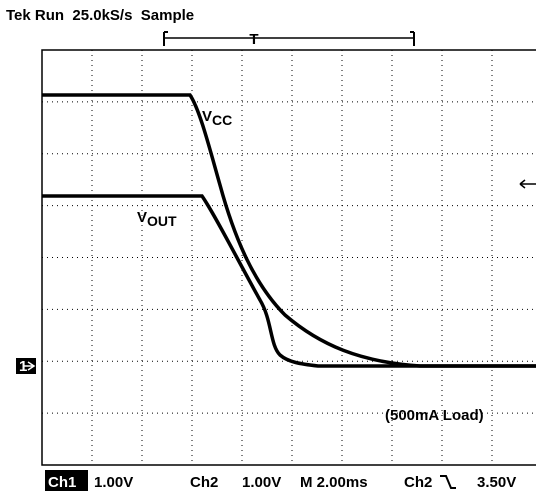 Image resolution: width=536 pixels, height=495 pixels. I want to click on annotation: (500mA Load), so click(434, 415).